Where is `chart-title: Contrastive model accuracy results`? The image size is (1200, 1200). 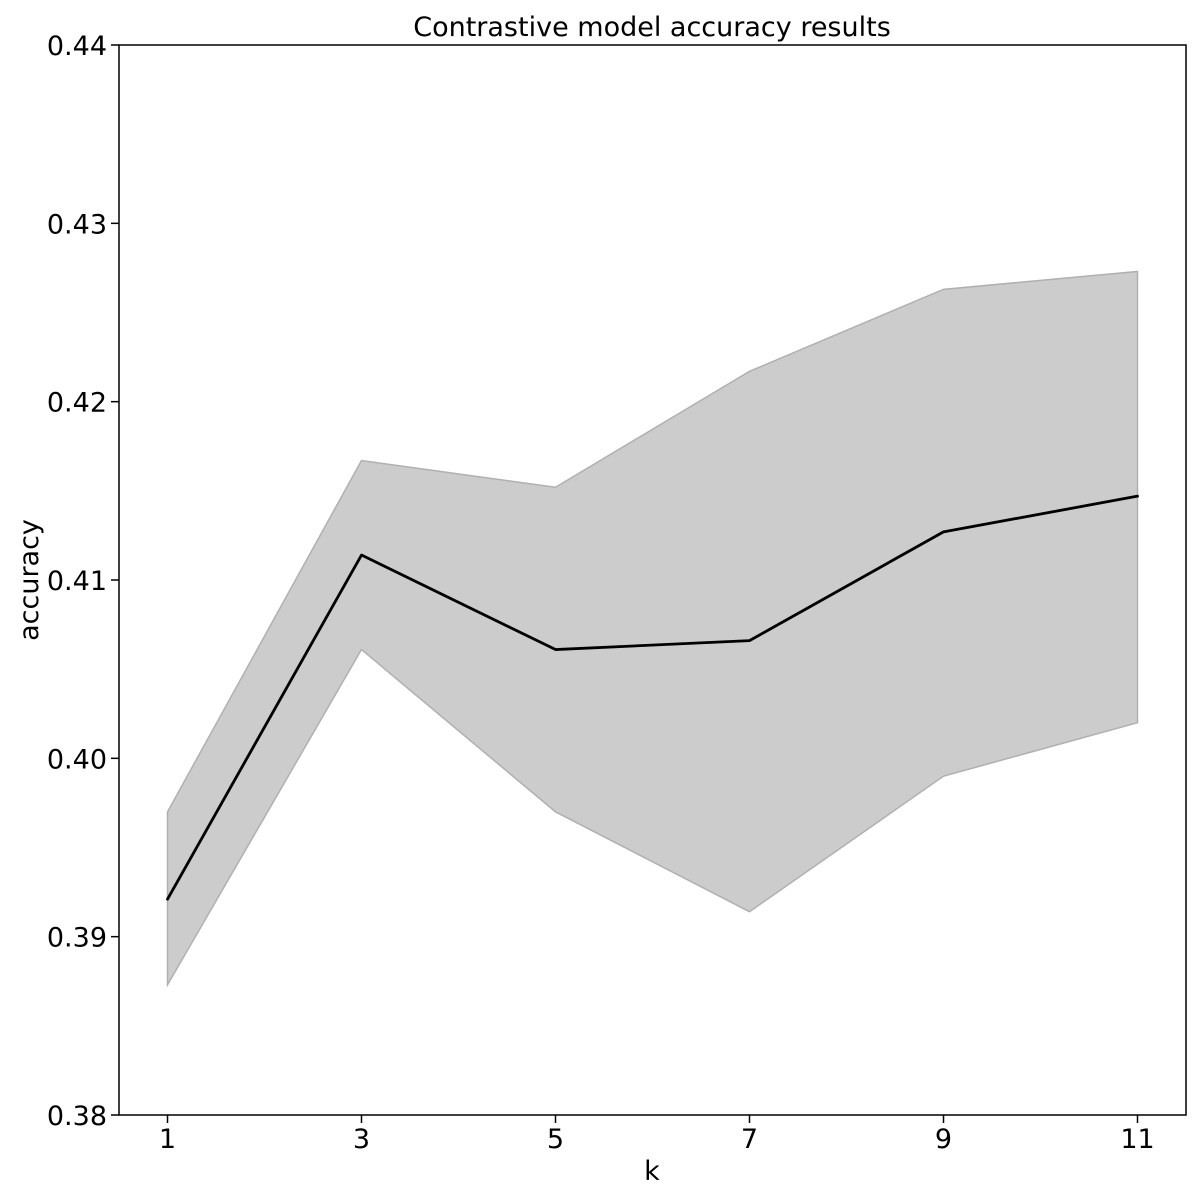
chart-title: Contrastive model accuracy results is located at coordinates (652, 27).